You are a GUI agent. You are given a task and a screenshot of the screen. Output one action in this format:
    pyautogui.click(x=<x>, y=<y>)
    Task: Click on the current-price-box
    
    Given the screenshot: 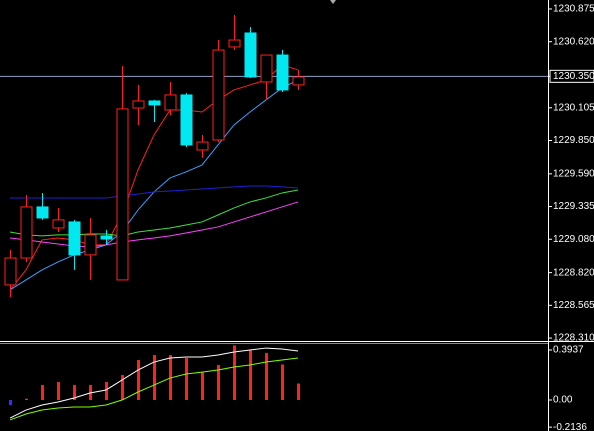 What is the action you would take?
    pyautogui.click(x=571, y=76)
    